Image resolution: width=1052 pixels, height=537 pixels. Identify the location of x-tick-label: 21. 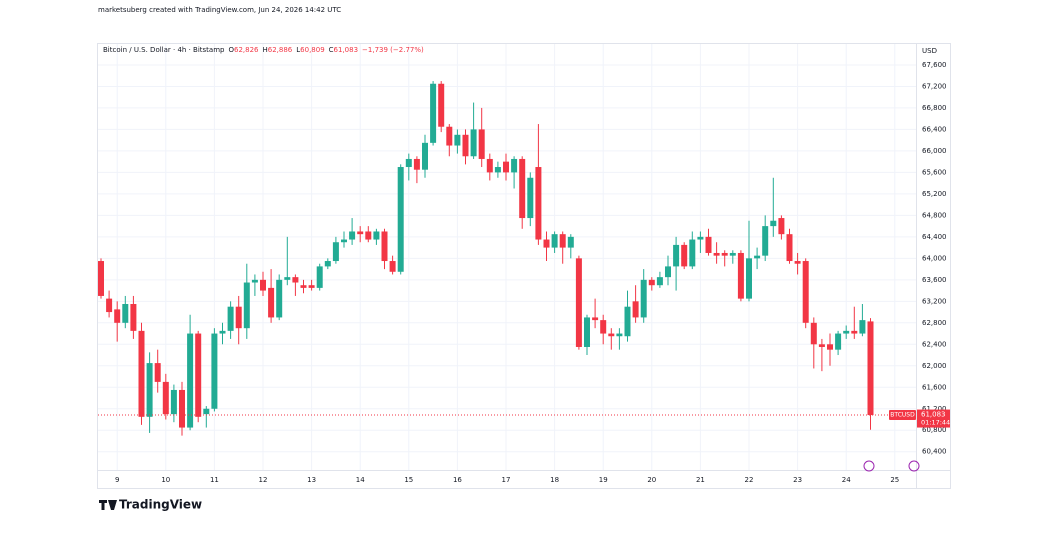
(700, 480).